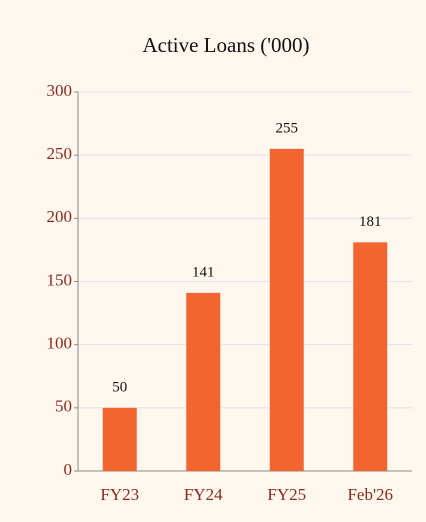 Image resolution: width=426 pixels, height=522 pixels. What do you see at coordinates (225, 45) in the screenshot?
I see `chart-title: Active Loans ('000)` at bounding box center [225, 45].